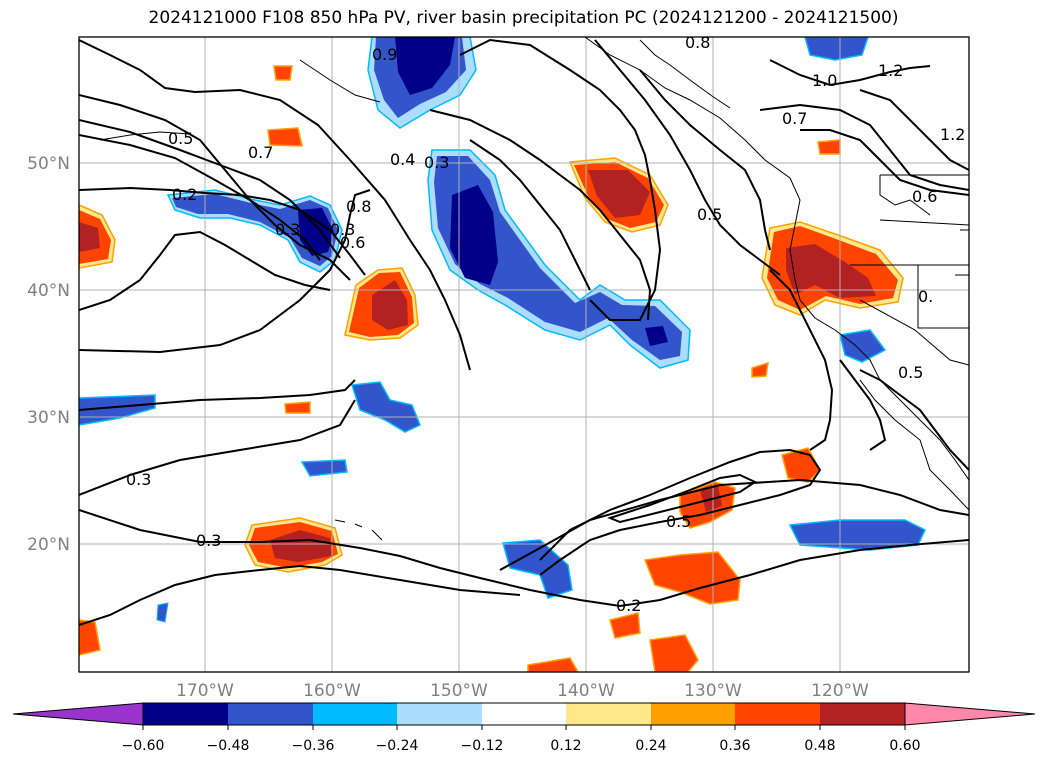 This screenshot has height=765, width=1047. I want to click on colorbar-tick-label: −0.24, so click(397, 746).